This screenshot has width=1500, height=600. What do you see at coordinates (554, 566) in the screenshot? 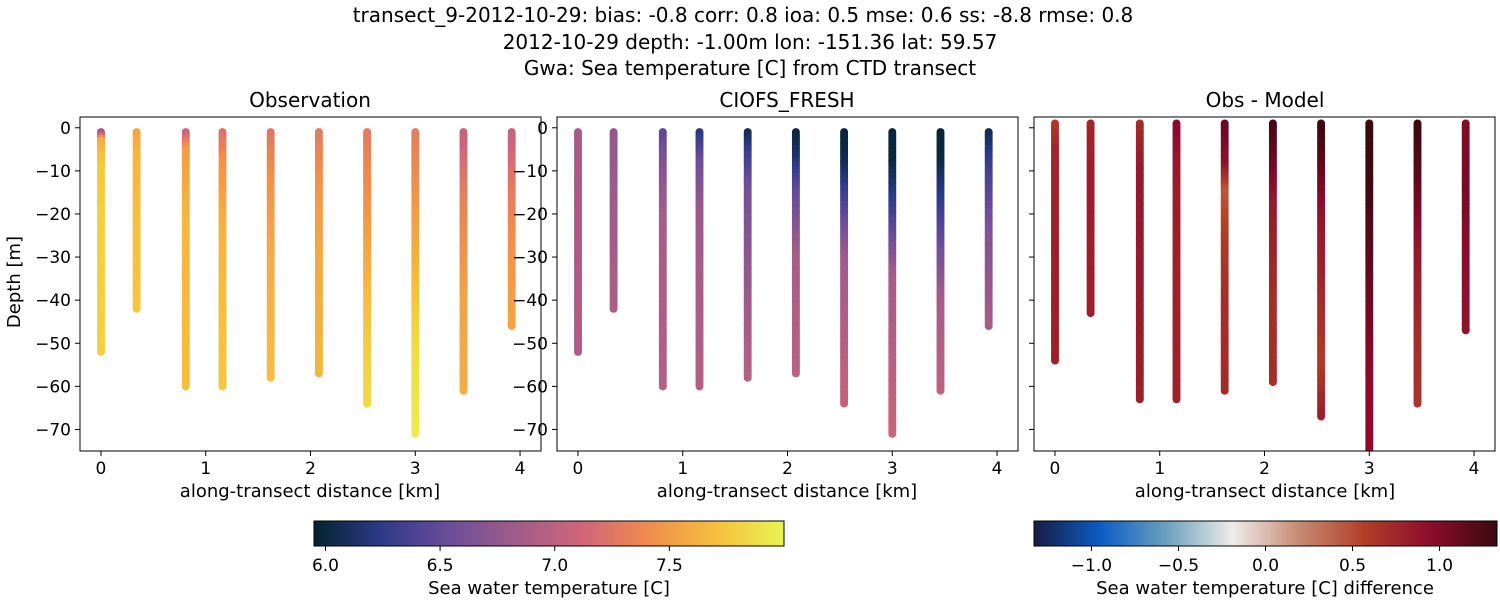
I see `colorbar-tick-label: 7.0` at bounding box center [554, 566].